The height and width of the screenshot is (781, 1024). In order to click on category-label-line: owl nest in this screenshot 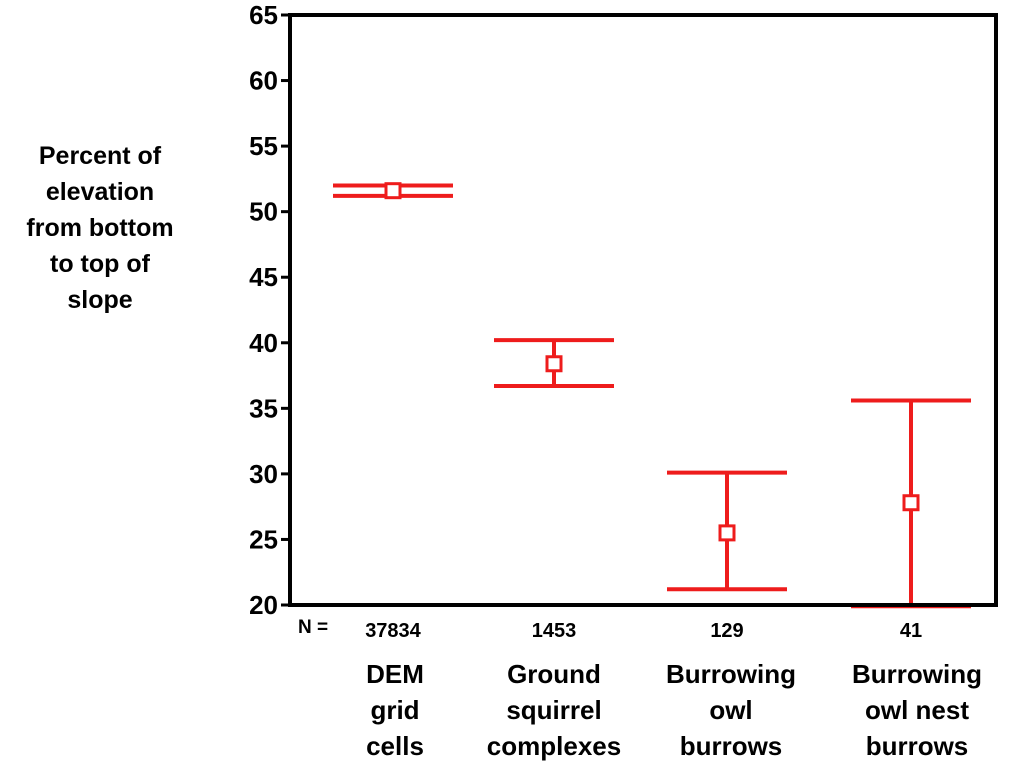, I will do `click(916, 710)`.